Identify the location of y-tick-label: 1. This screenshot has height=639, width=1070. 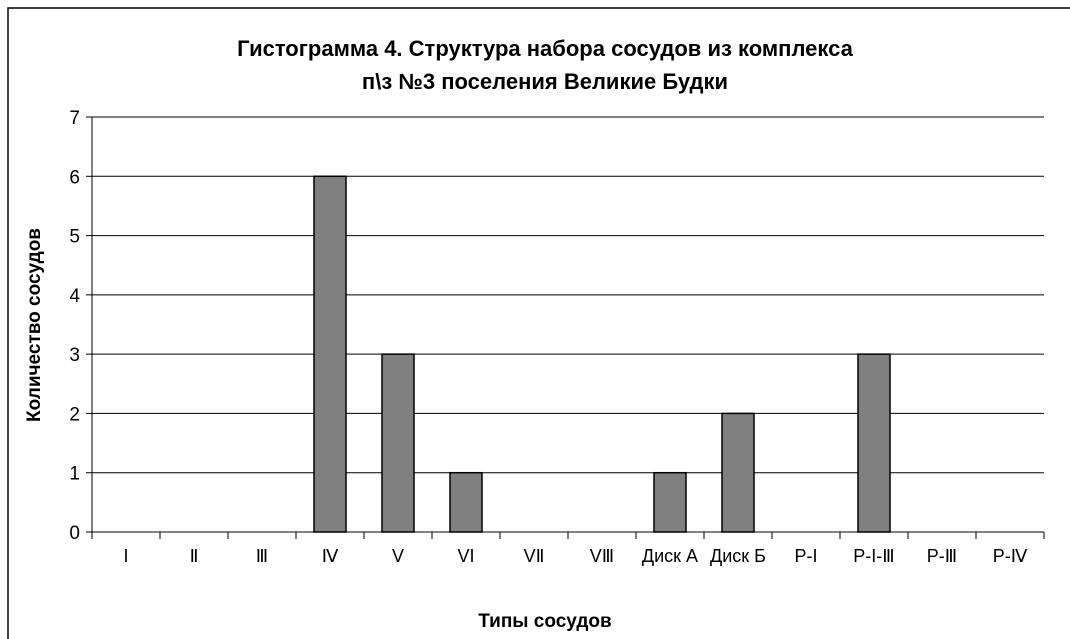
(74, 474).